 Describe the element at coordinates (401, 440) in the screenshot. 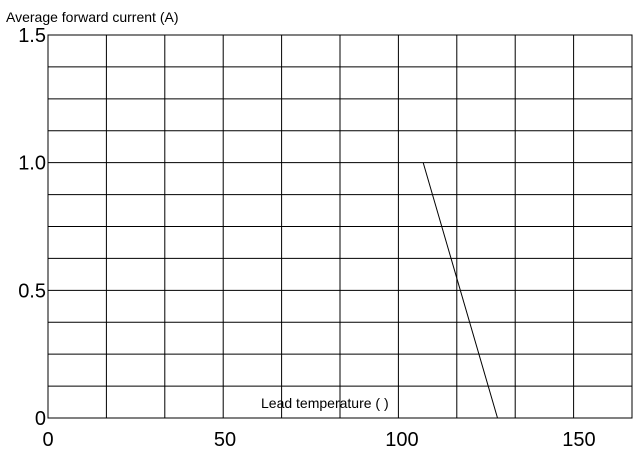

I see `x-tick-label: 100` at that location.